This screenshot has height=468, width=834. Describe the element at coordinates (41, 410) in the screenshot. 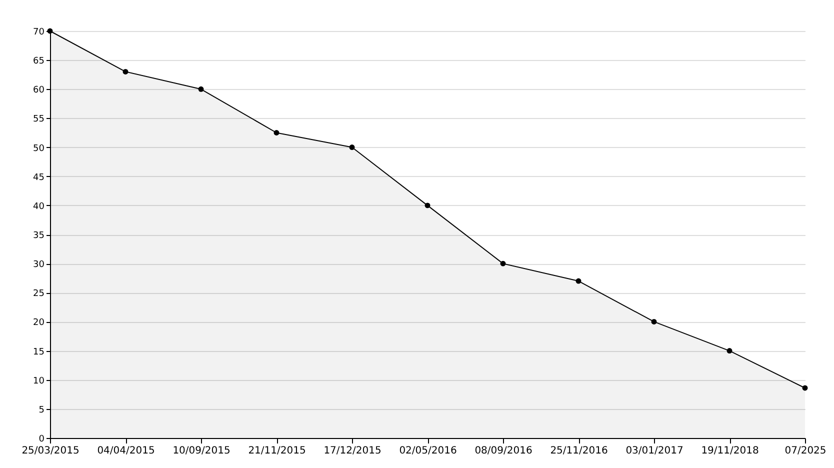

I see `y-tick-label: 5` at that location.